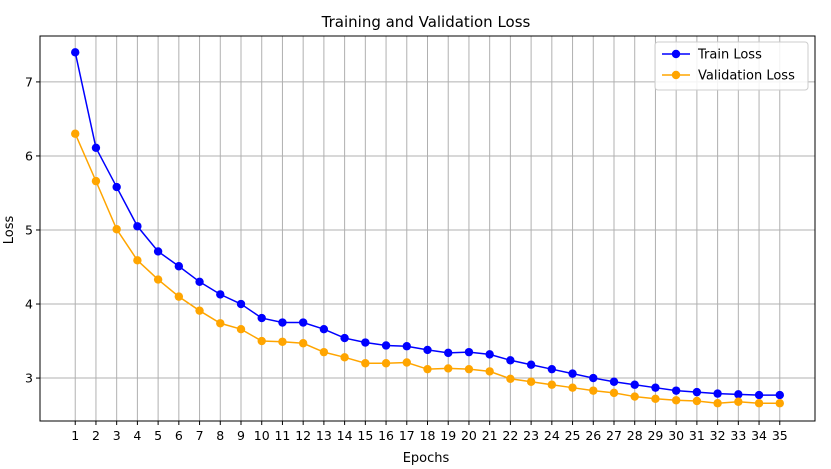 The height and width of the screenshot is (469, 831). I want to click on x-tick-label: 22, so click(510, 435).